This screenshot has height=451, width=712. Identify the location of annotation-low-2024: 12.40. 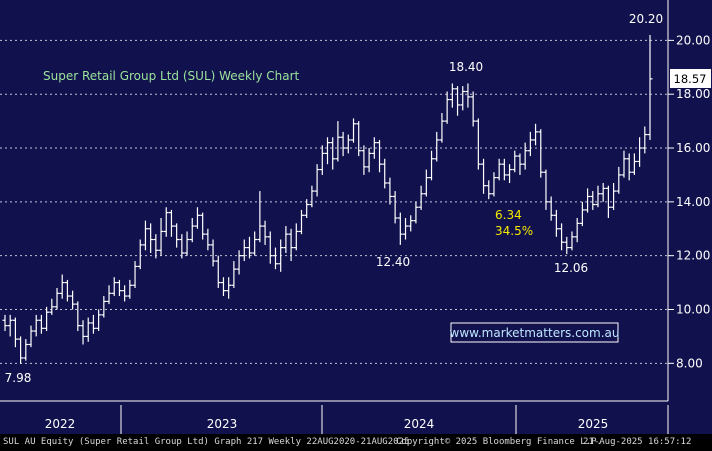
(393, 262).